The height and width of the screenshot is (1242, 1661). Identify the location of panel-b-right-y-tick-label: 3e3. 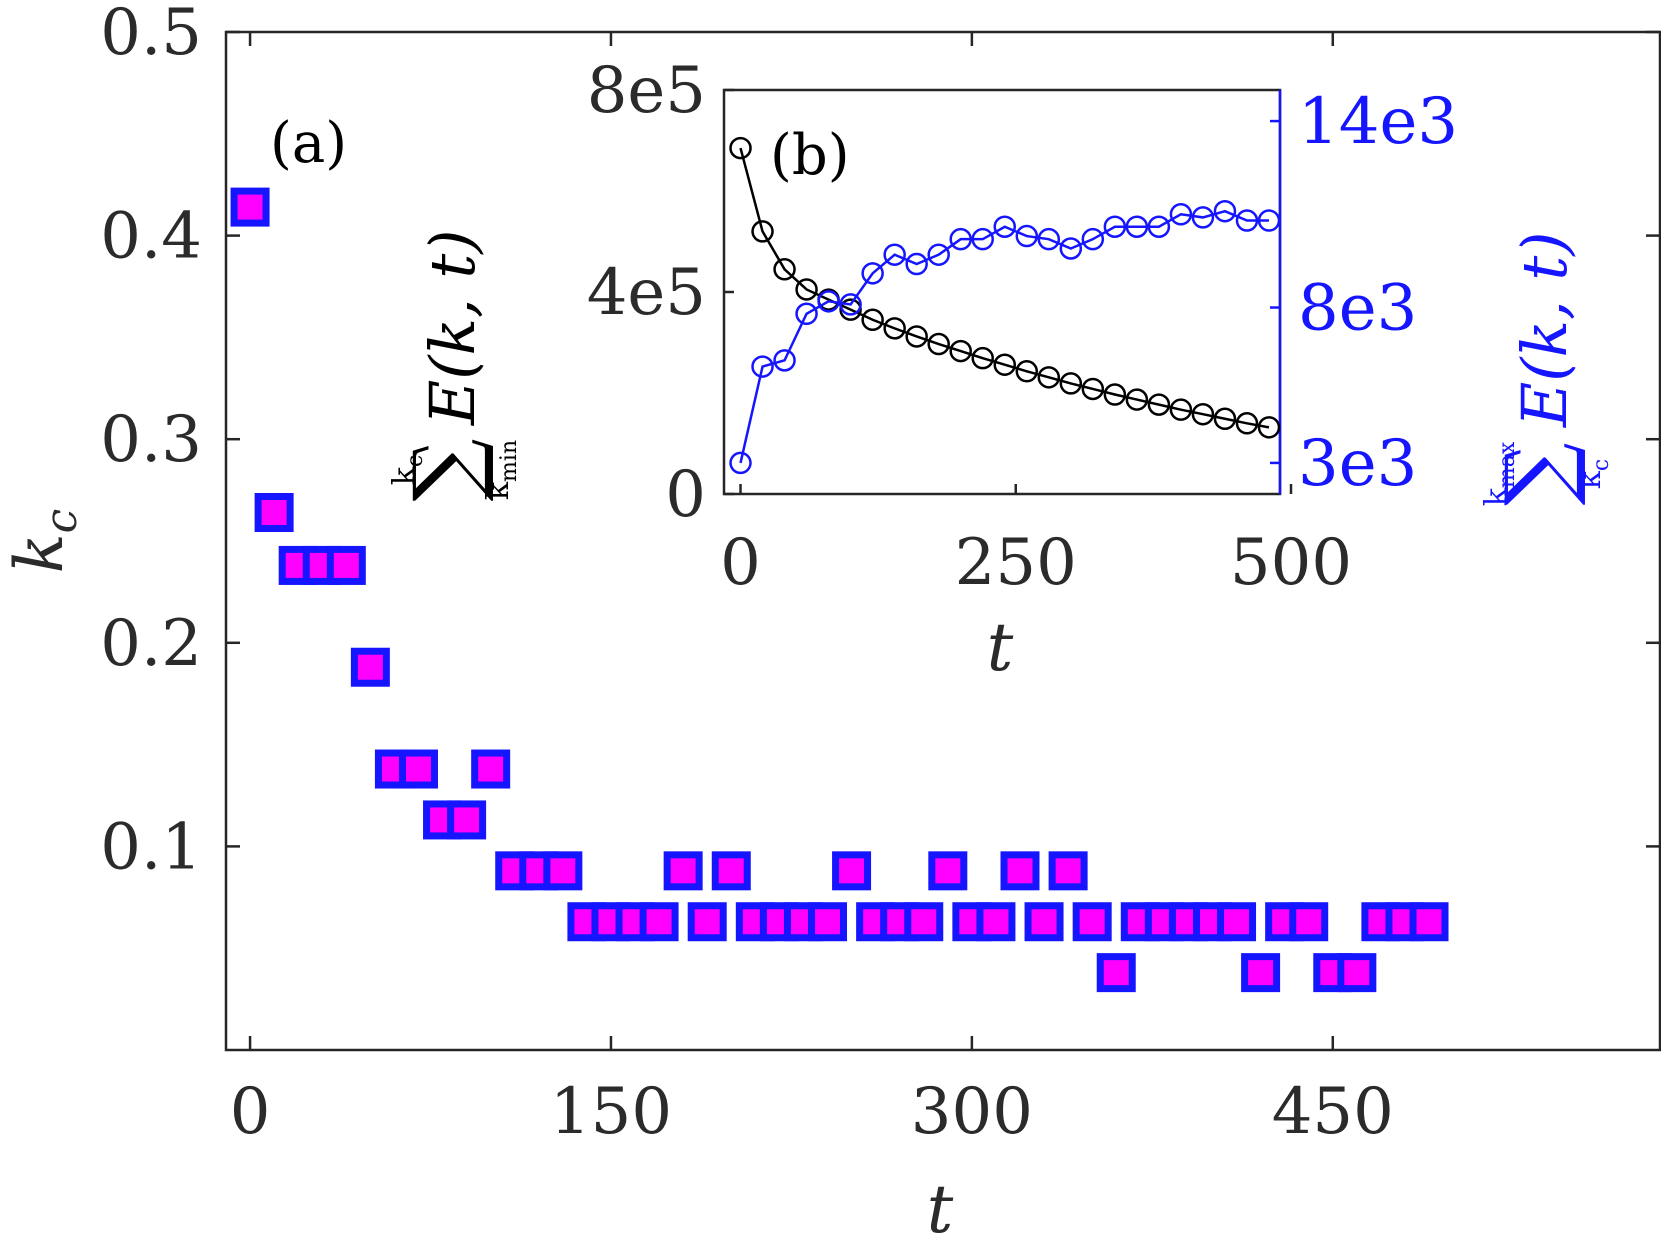
(1357, 464).